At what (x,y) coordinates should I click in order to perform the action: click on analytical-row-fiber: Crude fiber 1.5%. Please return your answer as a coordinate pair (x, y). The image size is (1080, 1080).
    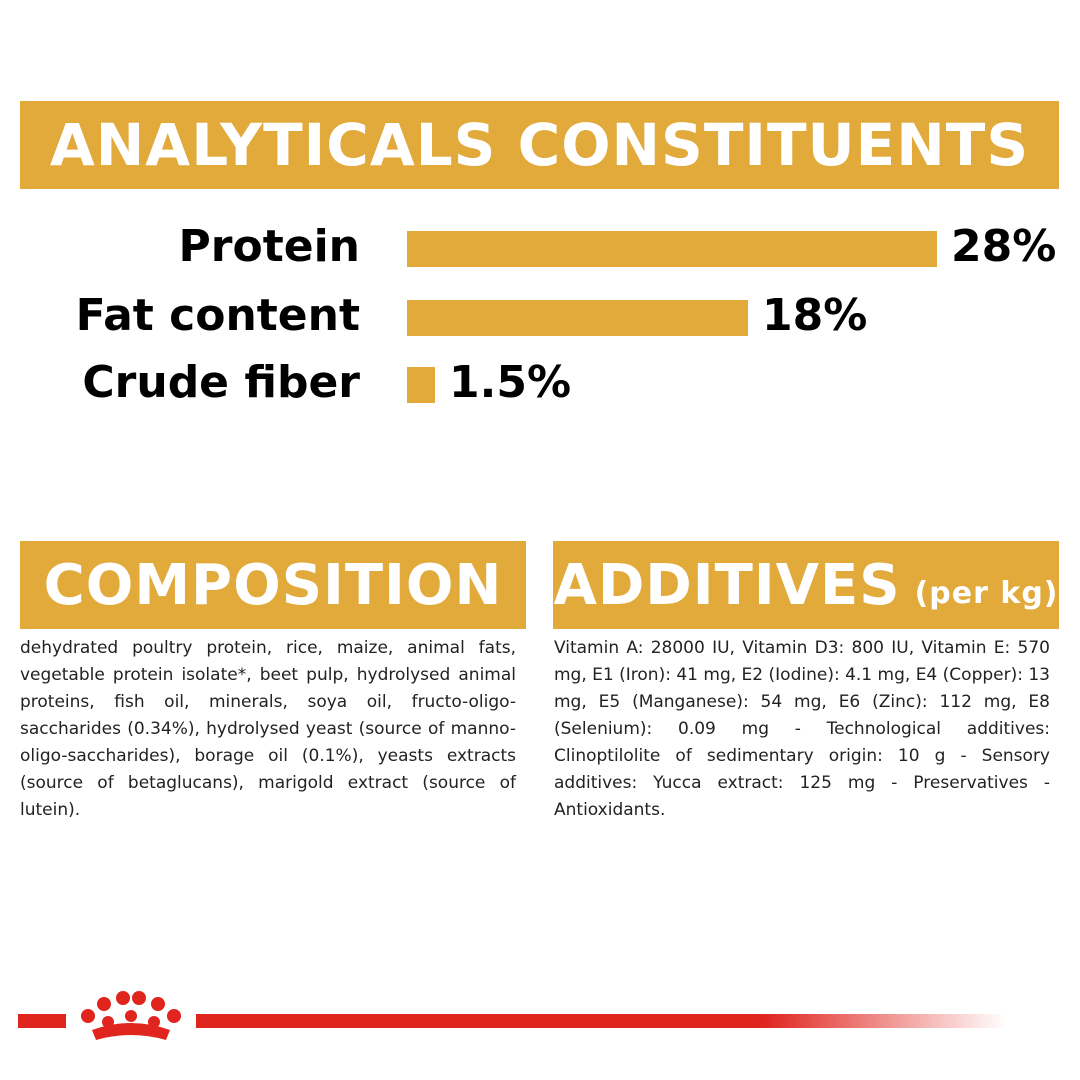
    Looking at the image, I should click on (540, 383).